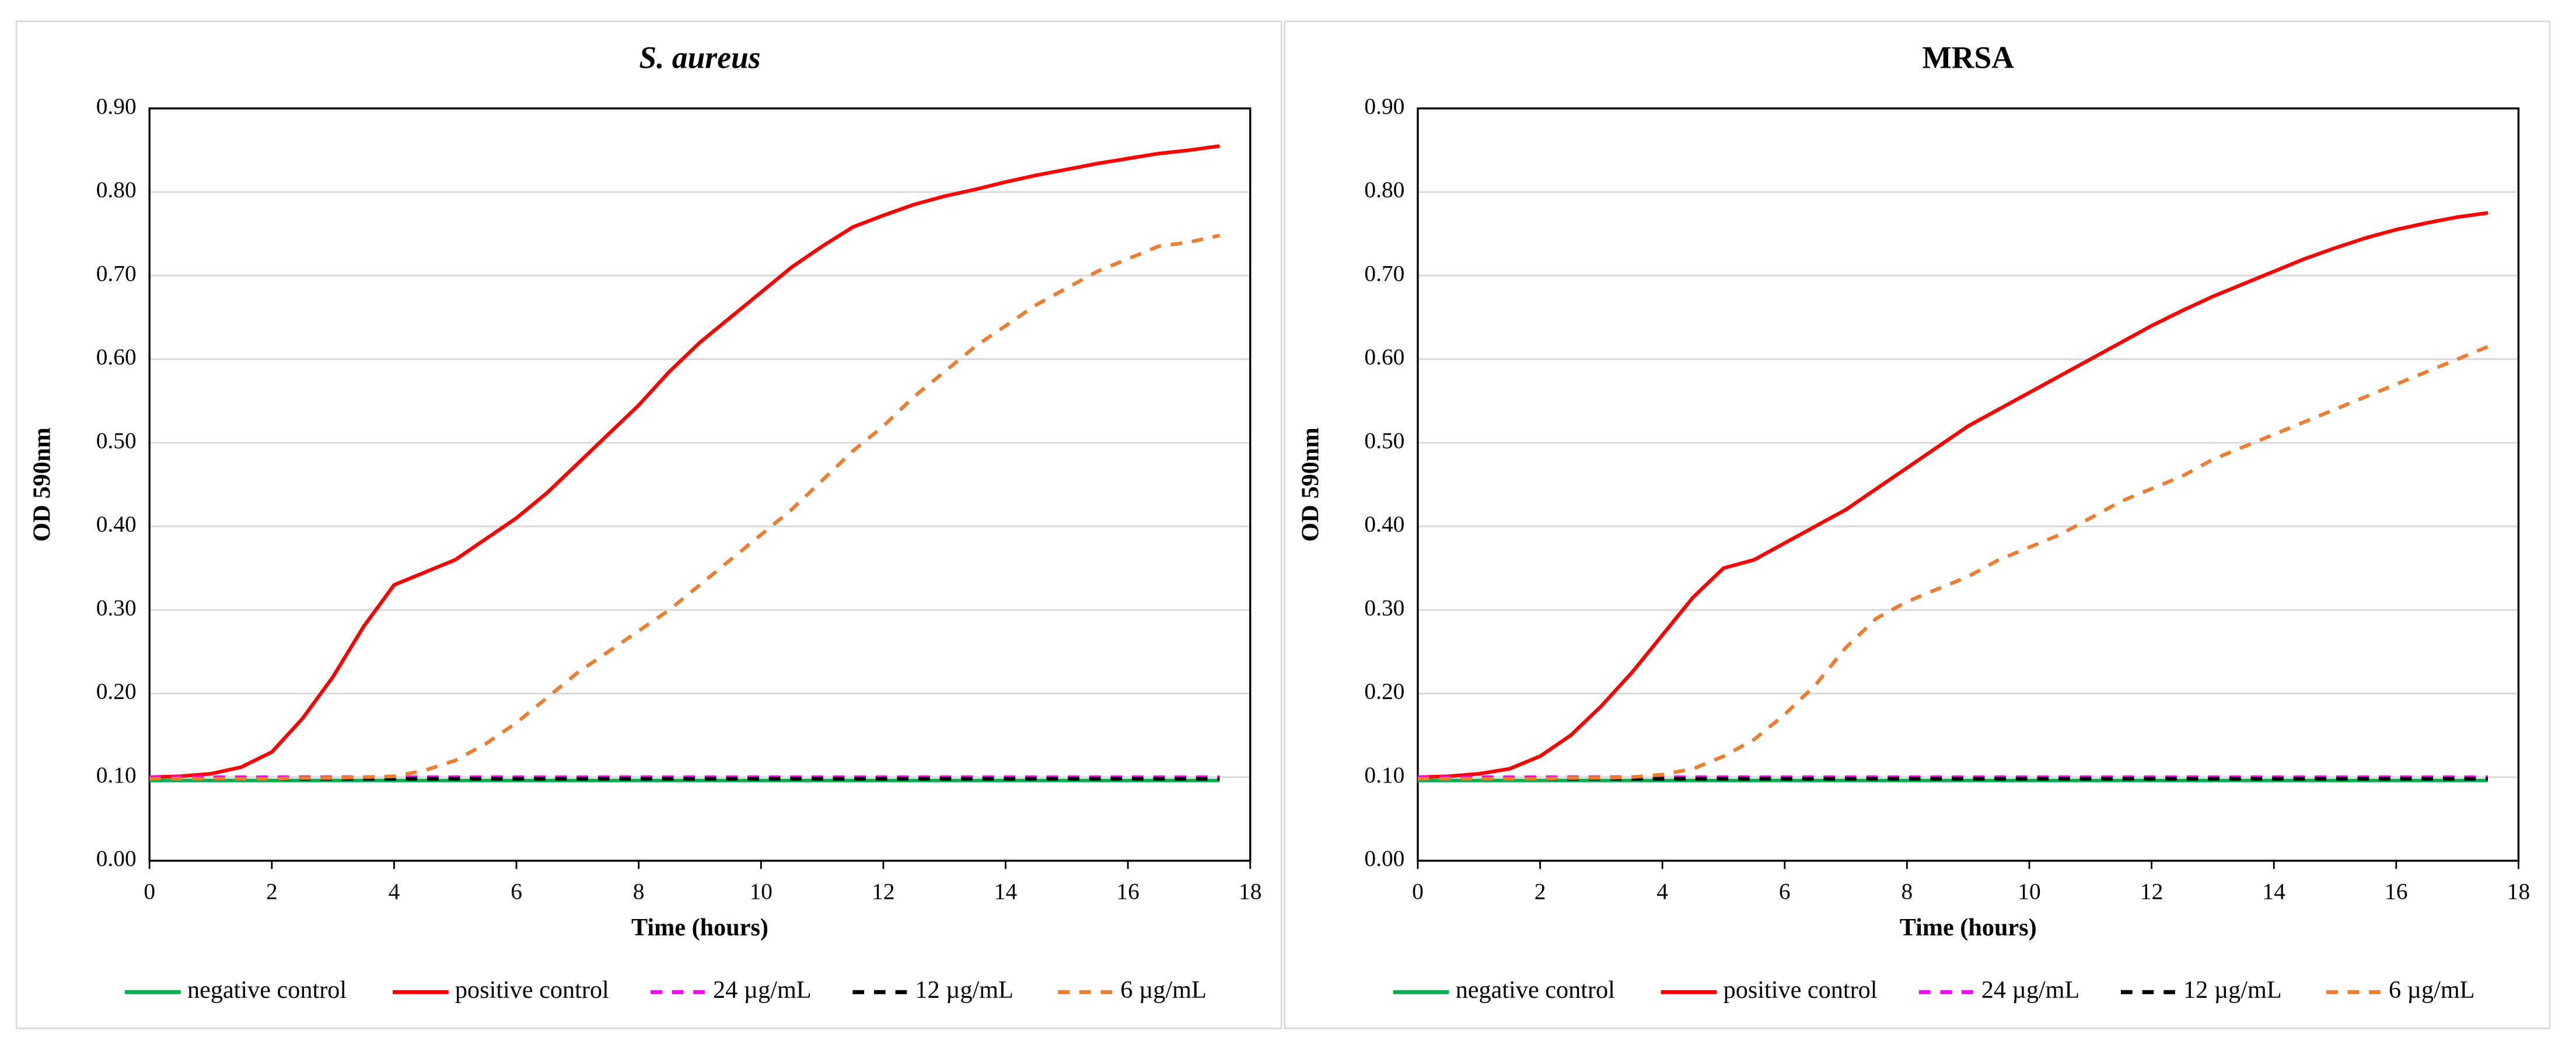 This screenshot has width=2576, height=1048. What do you see at coordinates (699, 57) in the screenshot?
I see `chart-title: S. aureus` at bounding box center [699, 57].